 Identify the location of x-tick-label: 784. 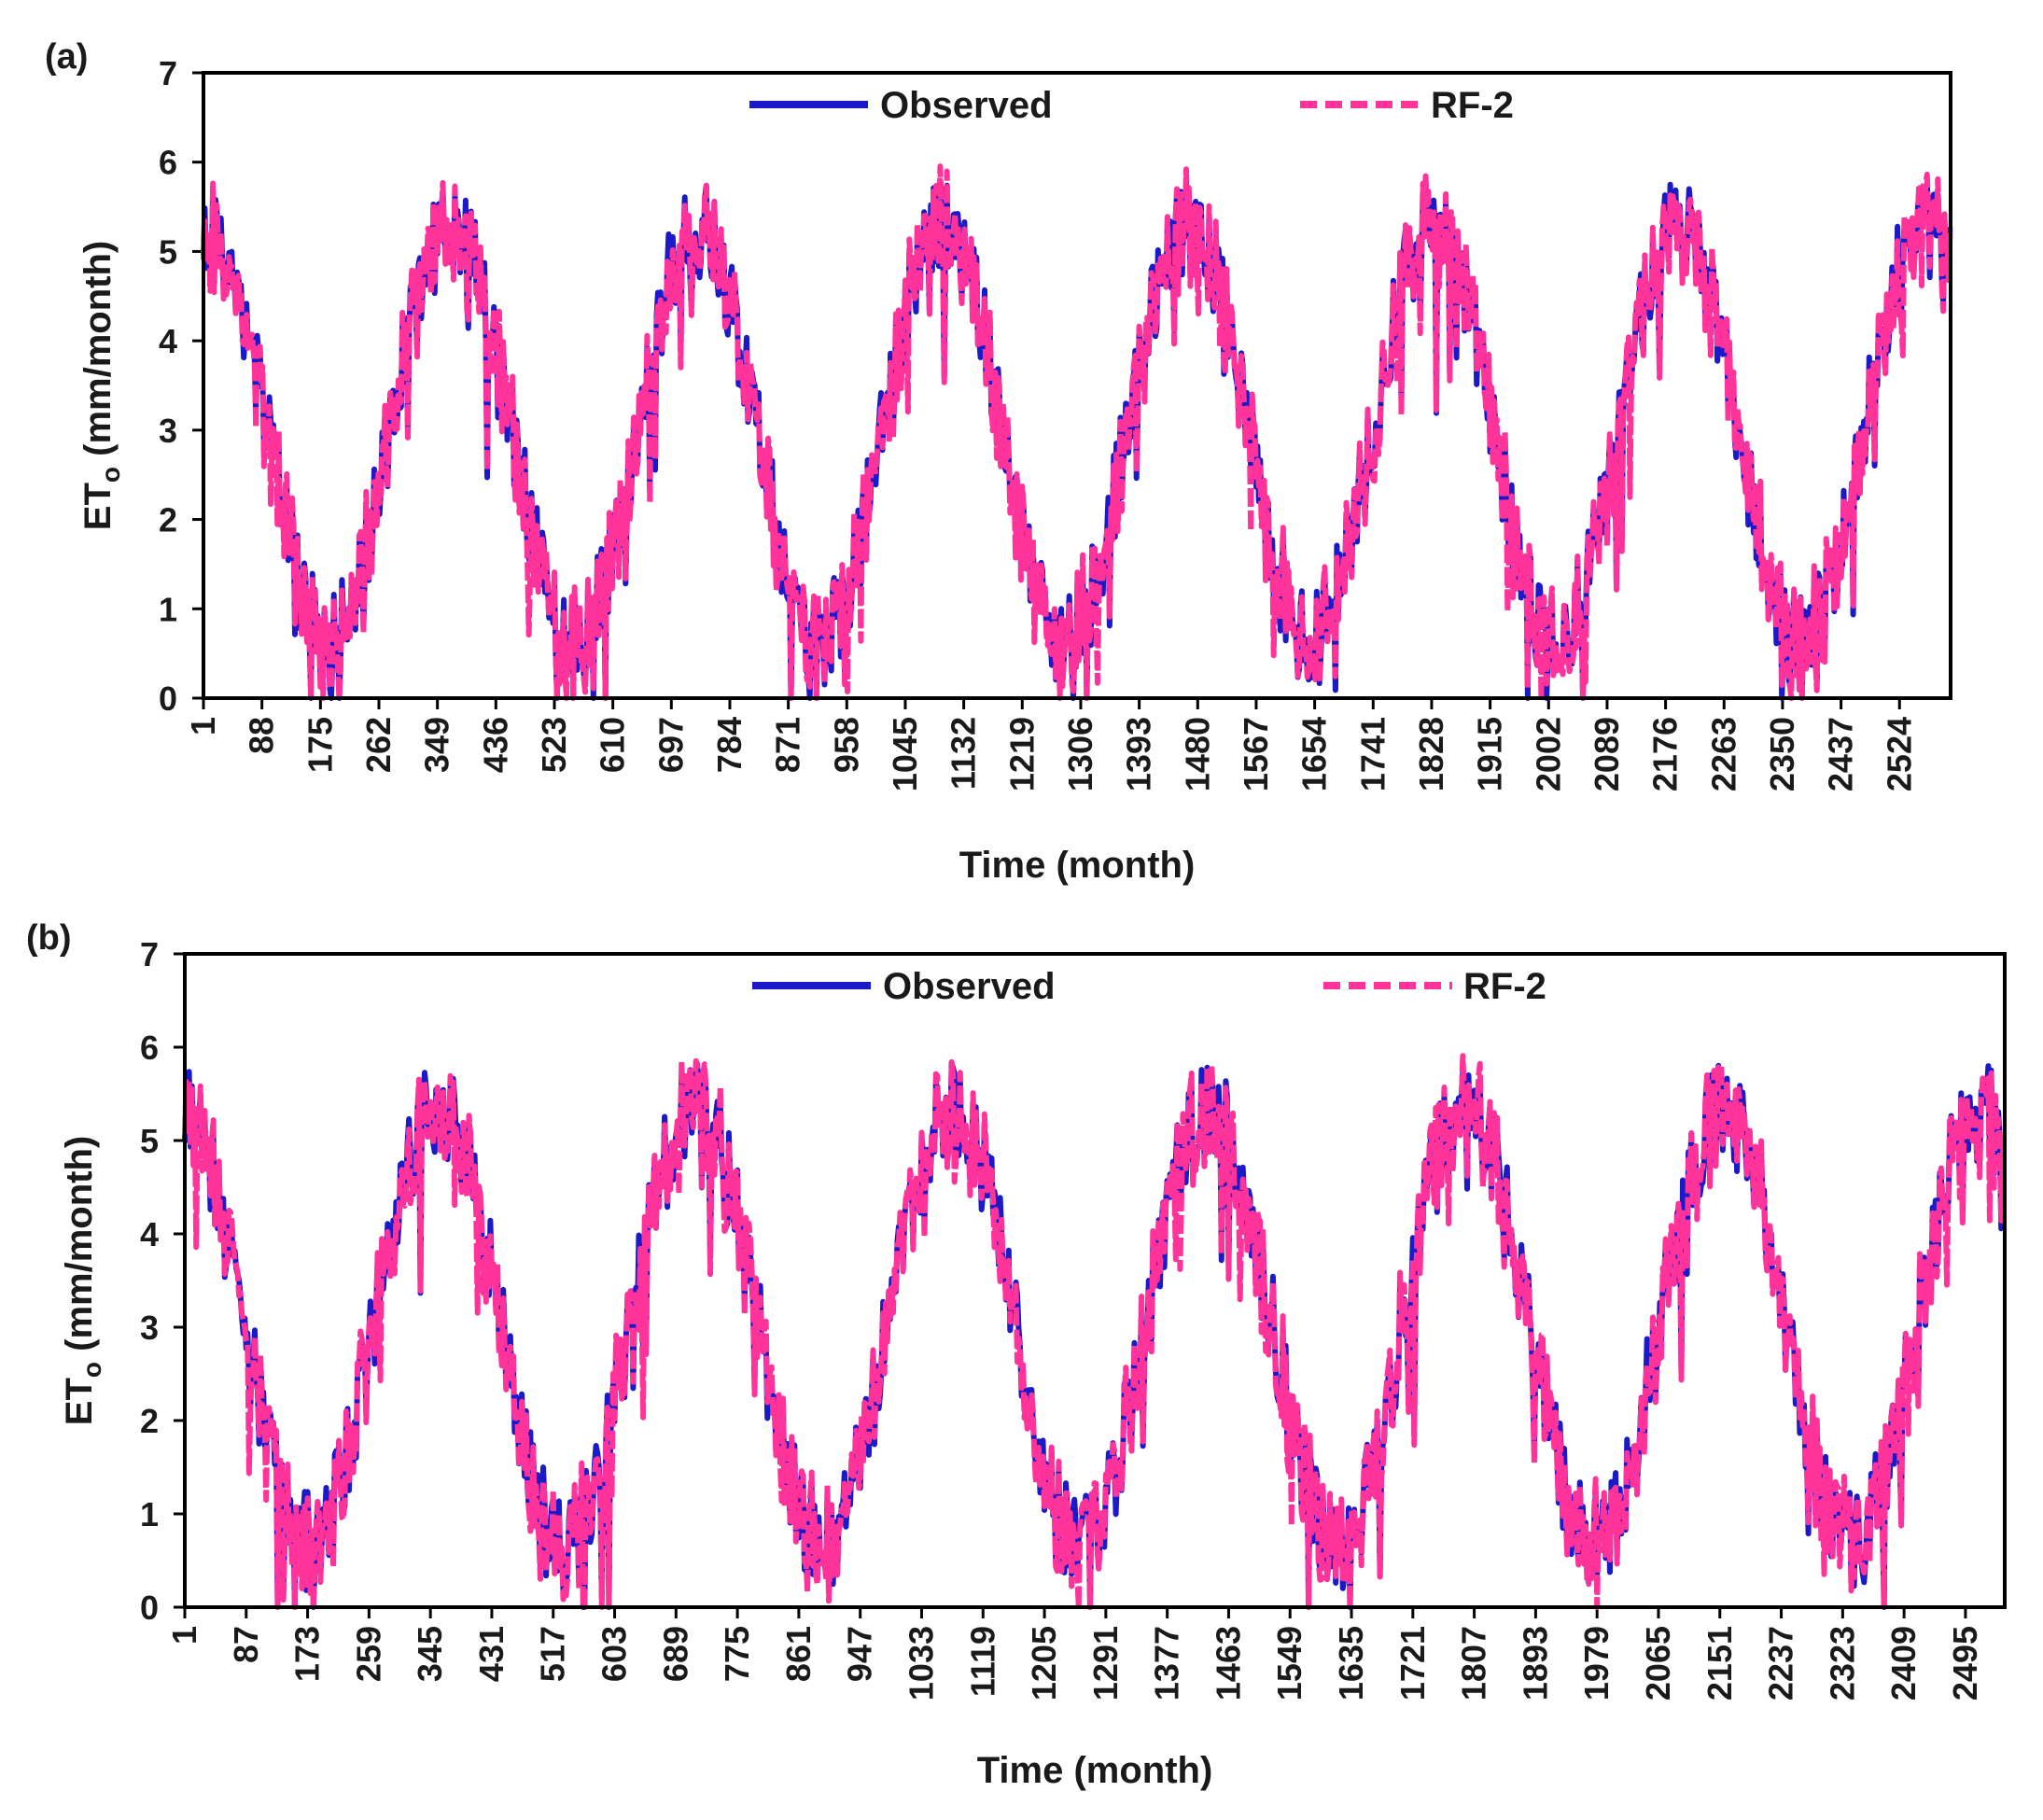
(729, 745).